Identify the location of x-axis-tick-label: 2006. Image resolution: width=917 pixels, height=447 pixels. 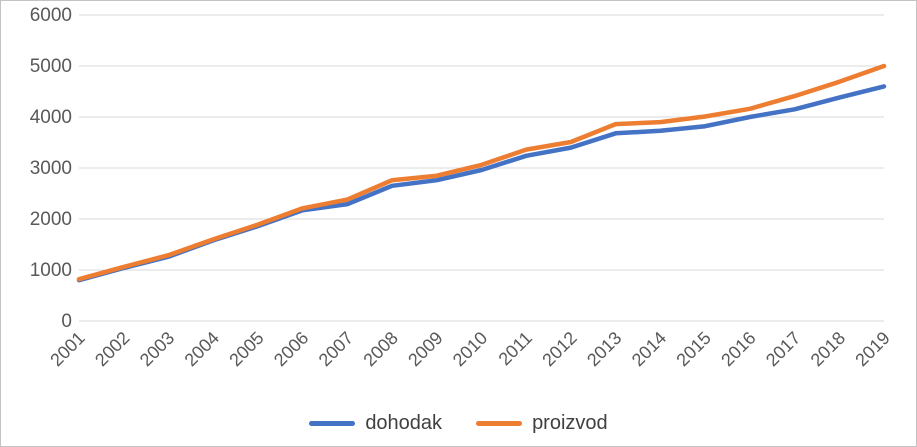
(291, 349).